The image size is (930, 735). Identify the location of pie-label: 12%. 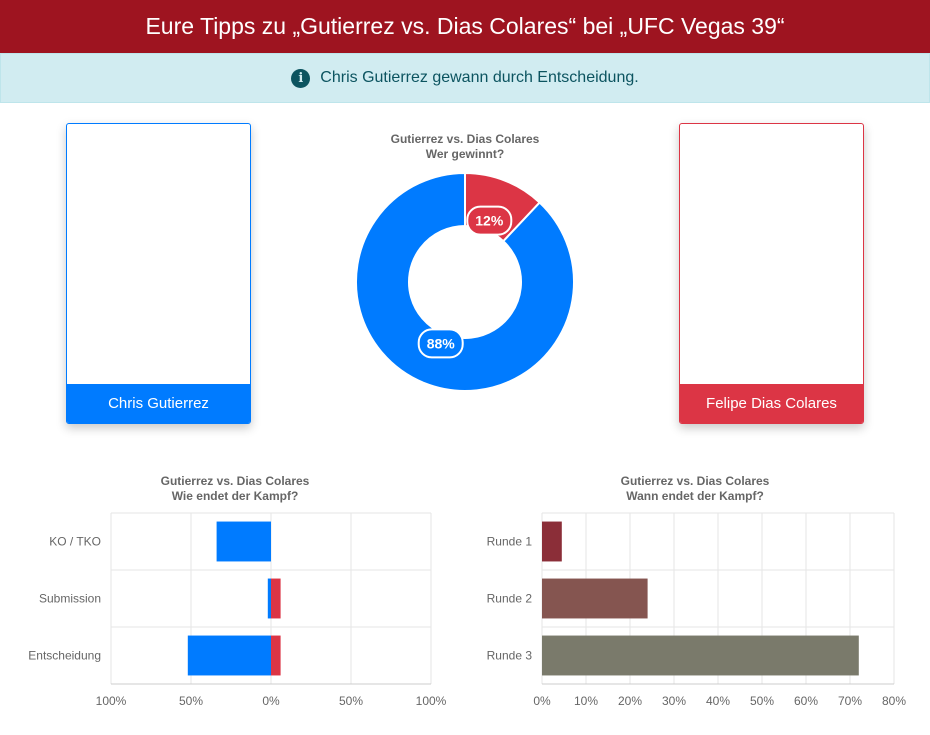
(489, 220).